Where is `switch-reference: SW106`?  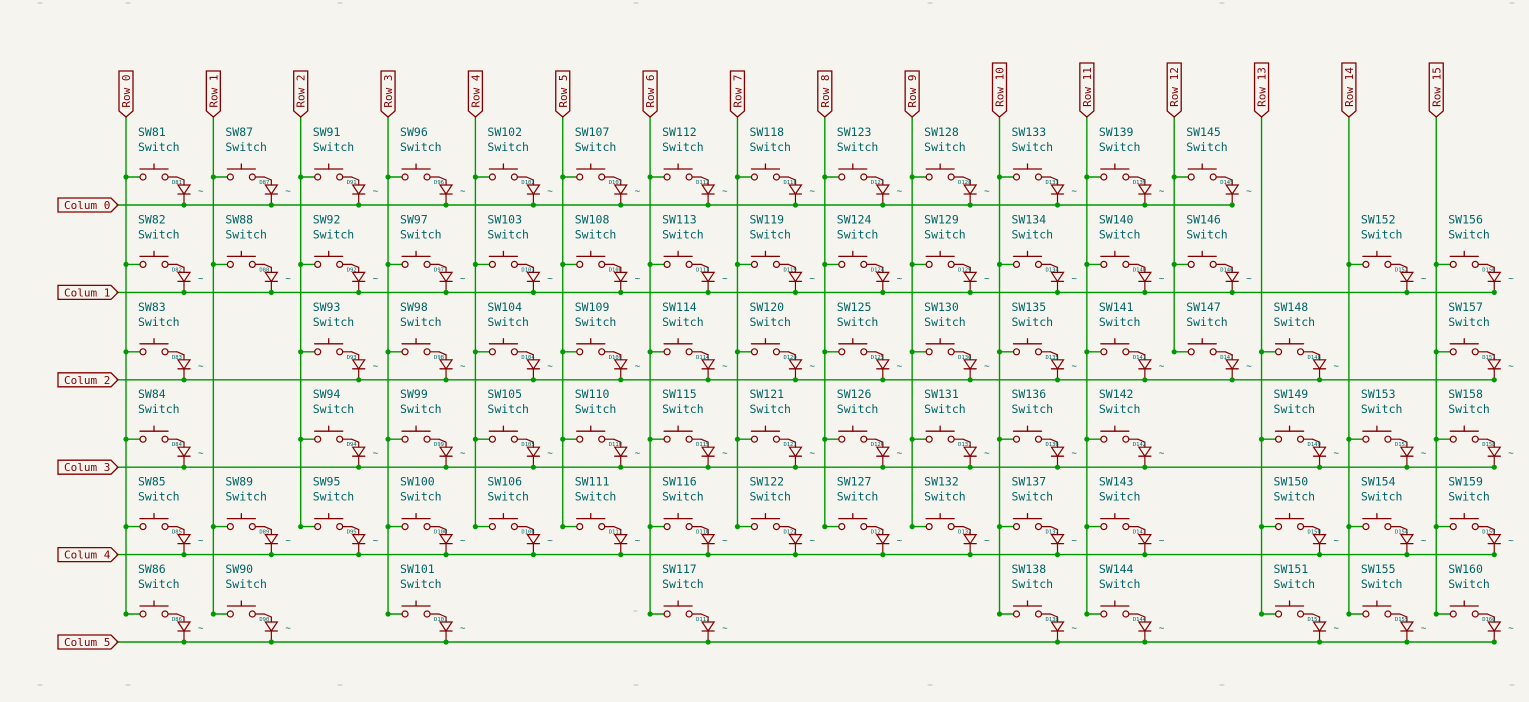 switch-reference: SW106 is located at coordinates (504, 482).